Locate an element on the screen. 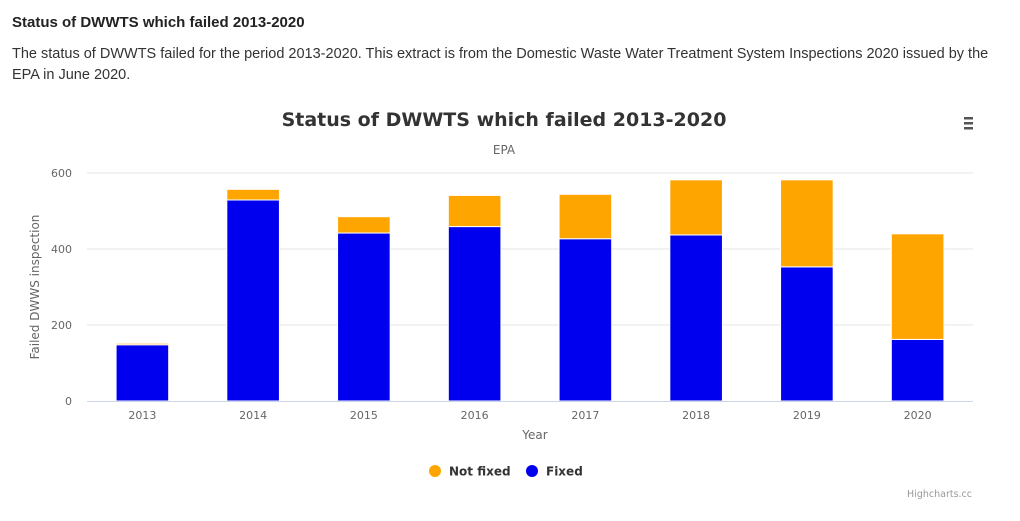 This screenshot has width=1020, height=521. legend-label: Not fixed is located at coordinates (480, 472).